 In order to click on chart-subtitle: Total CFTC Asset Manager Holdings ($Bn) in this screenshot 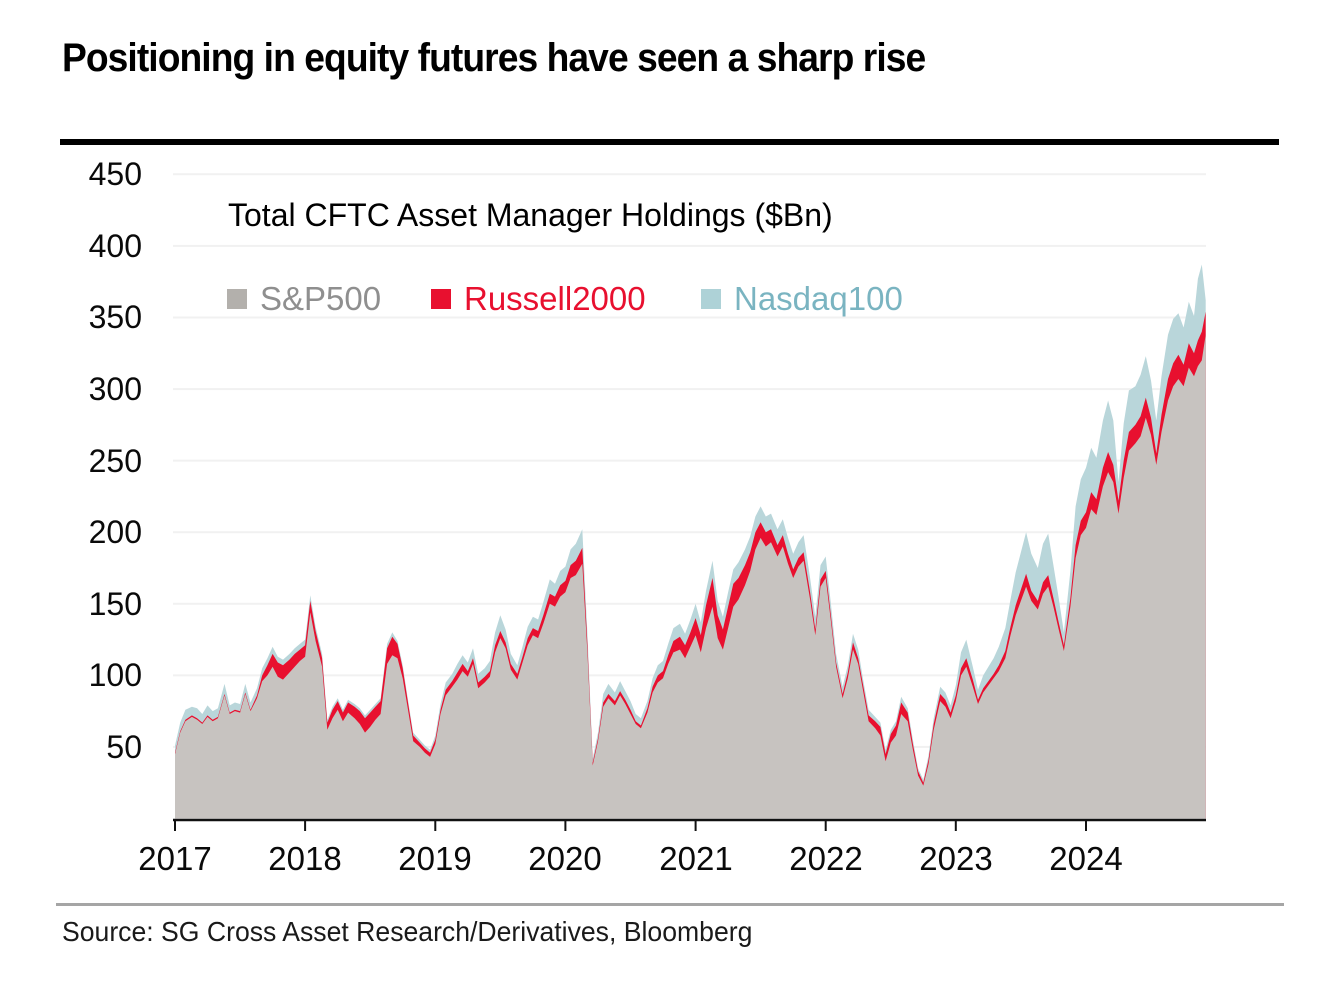, I will do `click(530, 215)`.